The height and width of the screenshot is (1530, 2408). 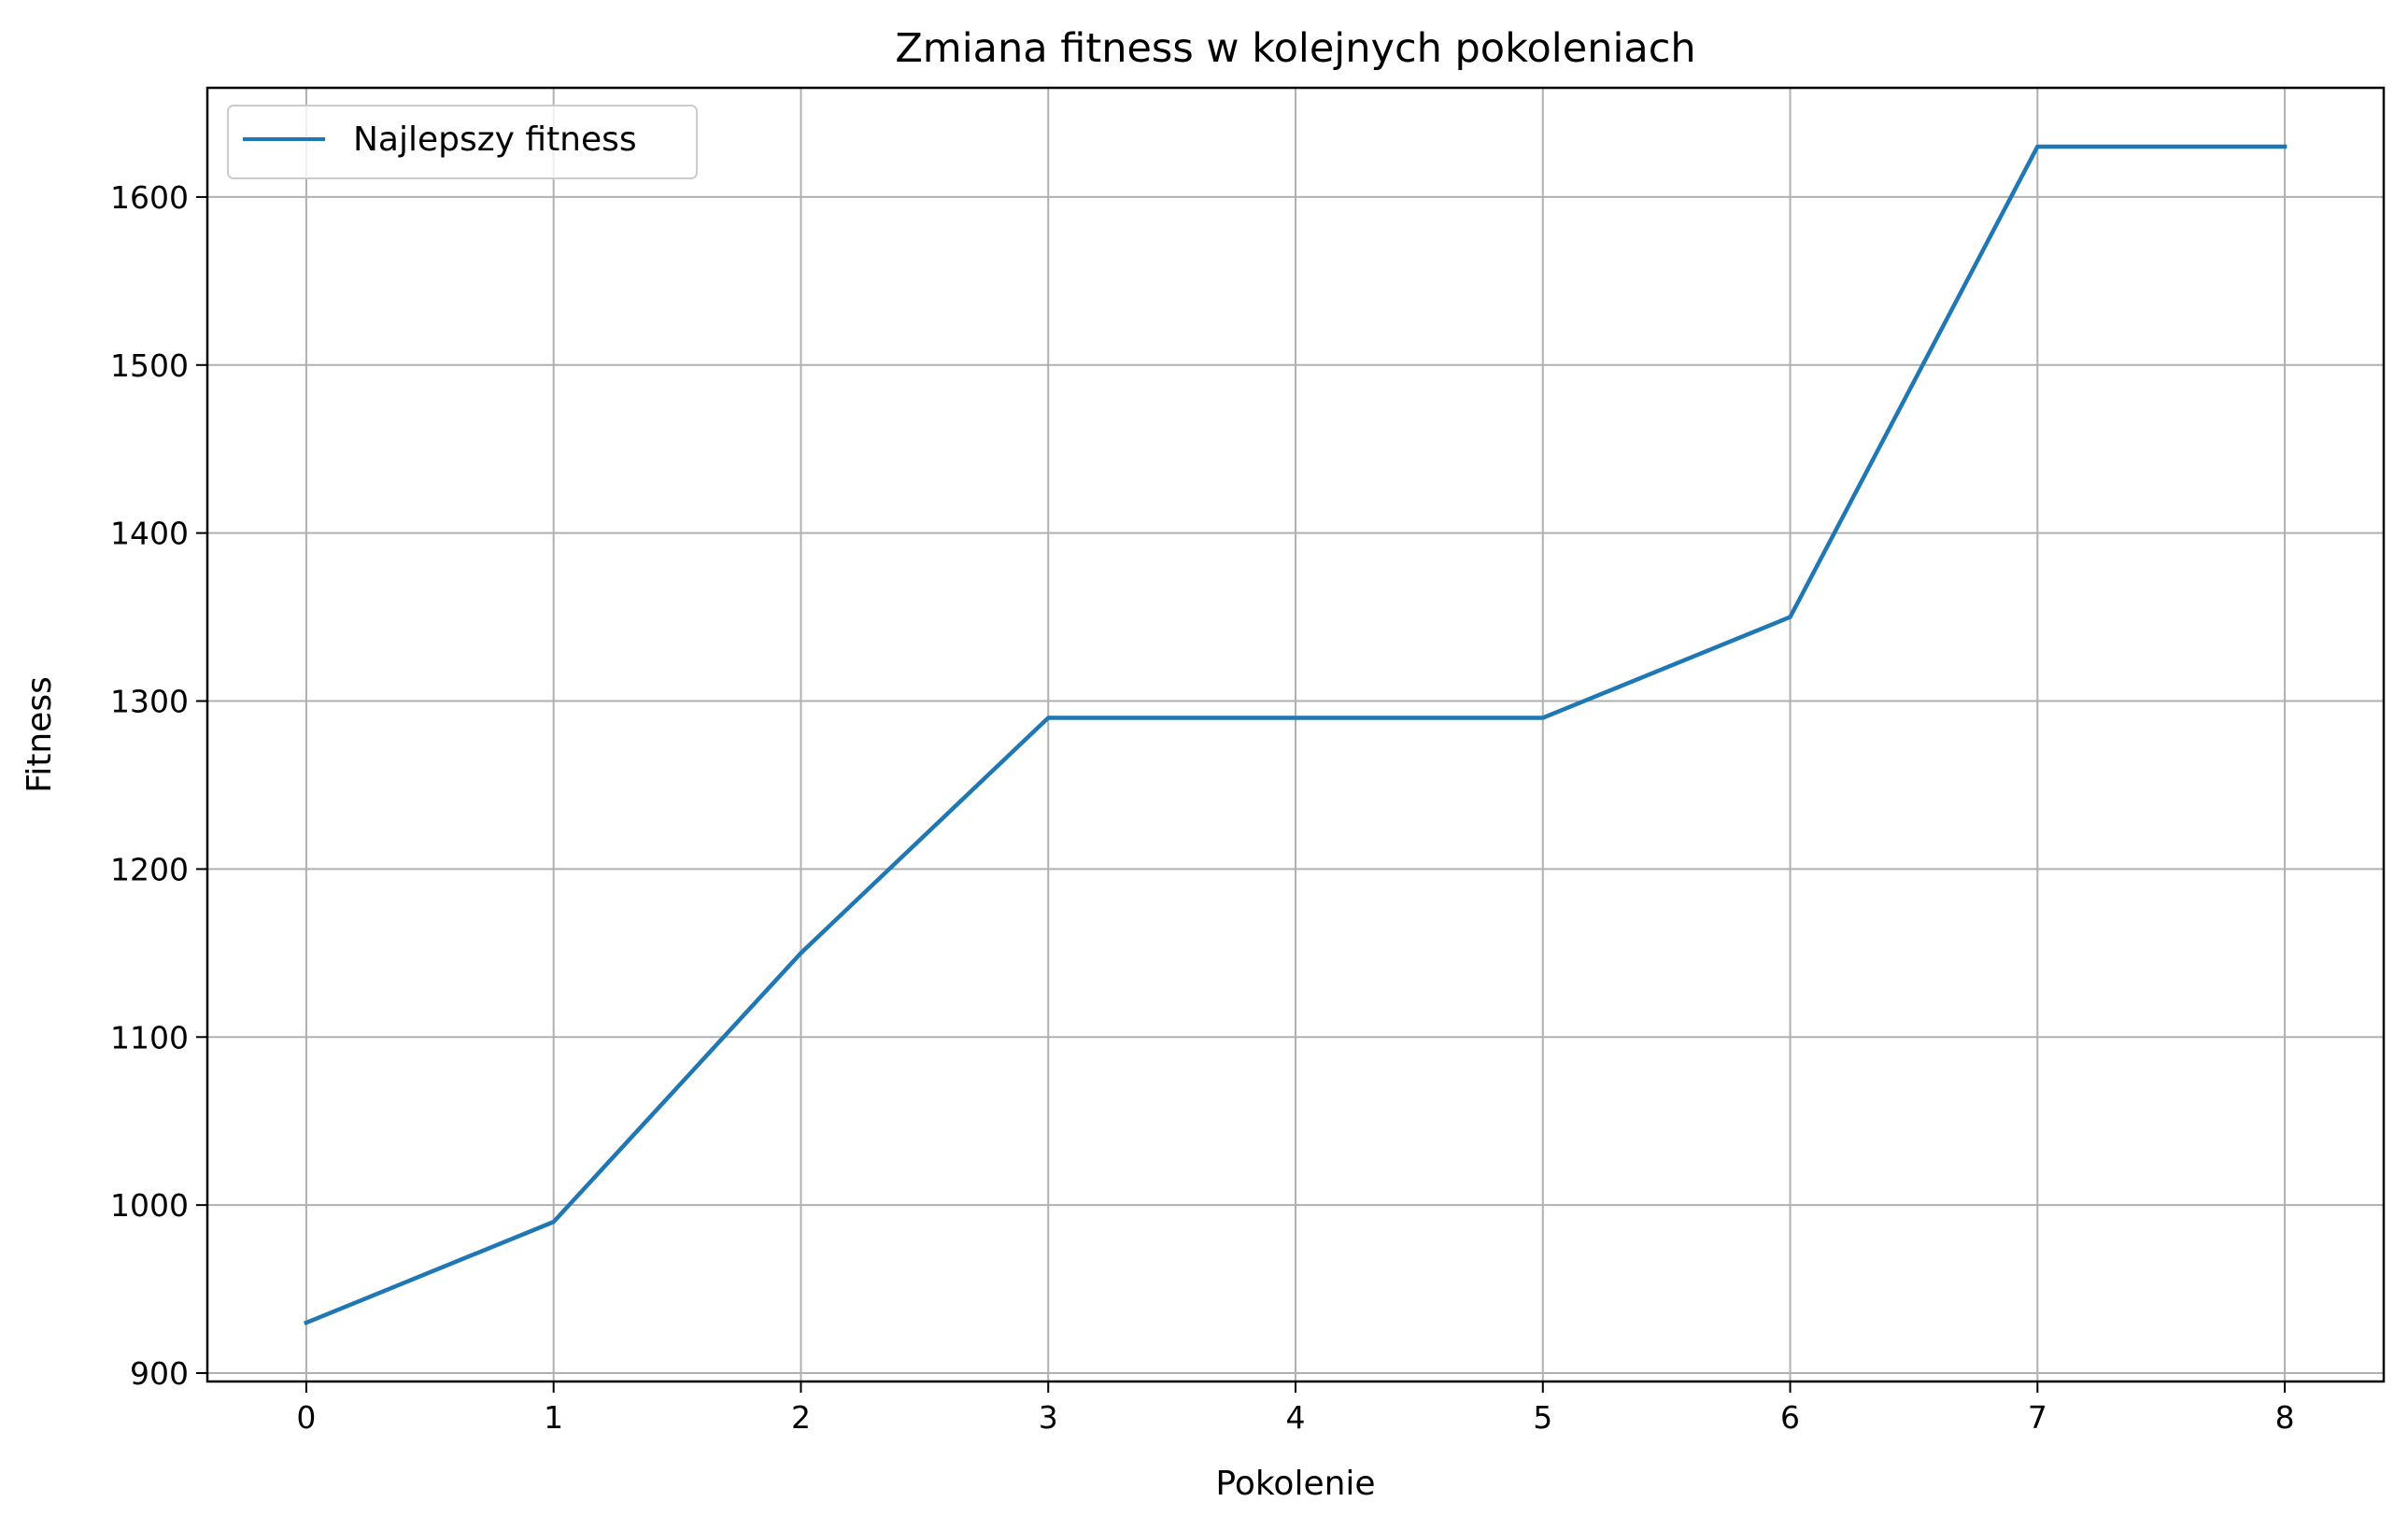 What do you see at coordinates (1790, 1417) in the screenshot?
I see `x-tick-label: 6` at bounding box center [1790, 1417].